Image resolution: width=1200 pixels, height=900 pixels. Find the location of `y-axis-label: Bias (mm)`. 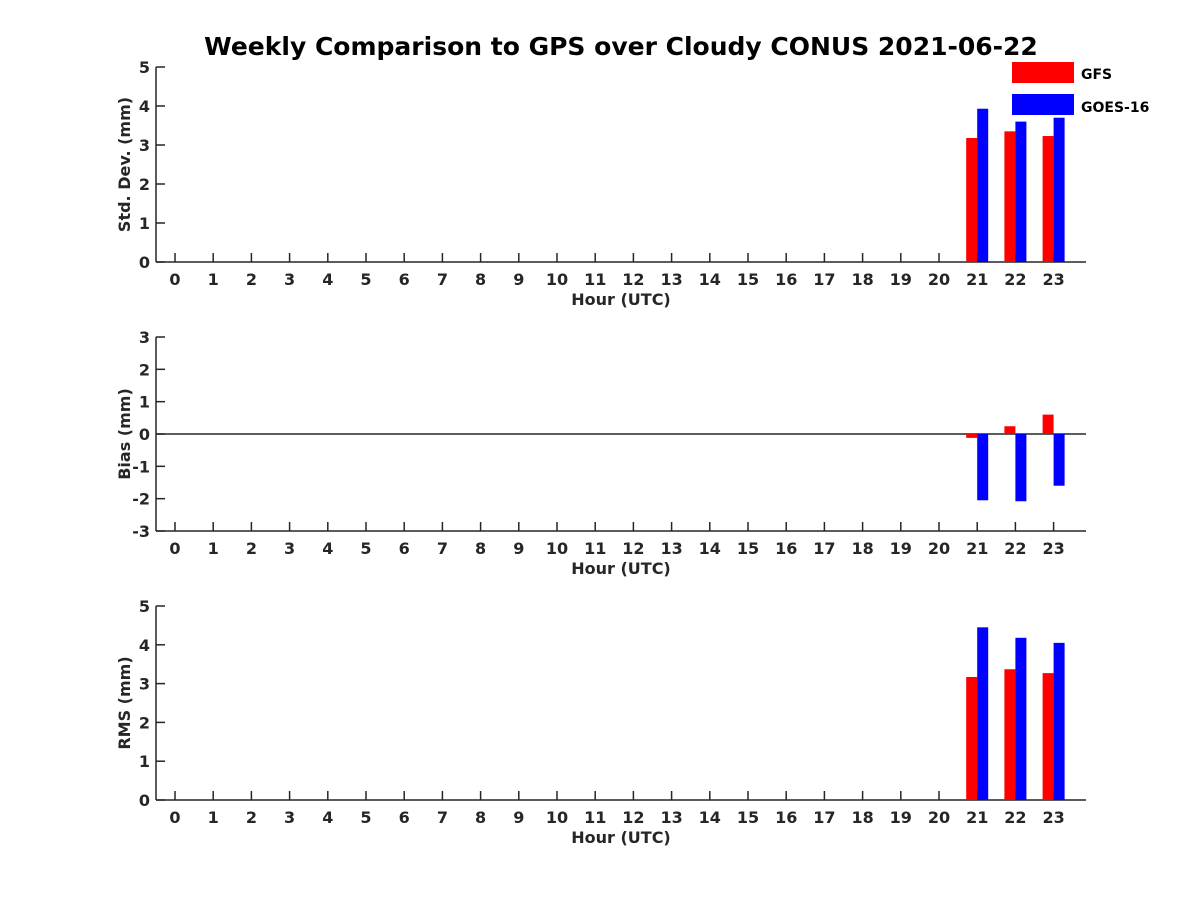

y-axis-label: Bias (mm) is located at coordinates (124, 434).